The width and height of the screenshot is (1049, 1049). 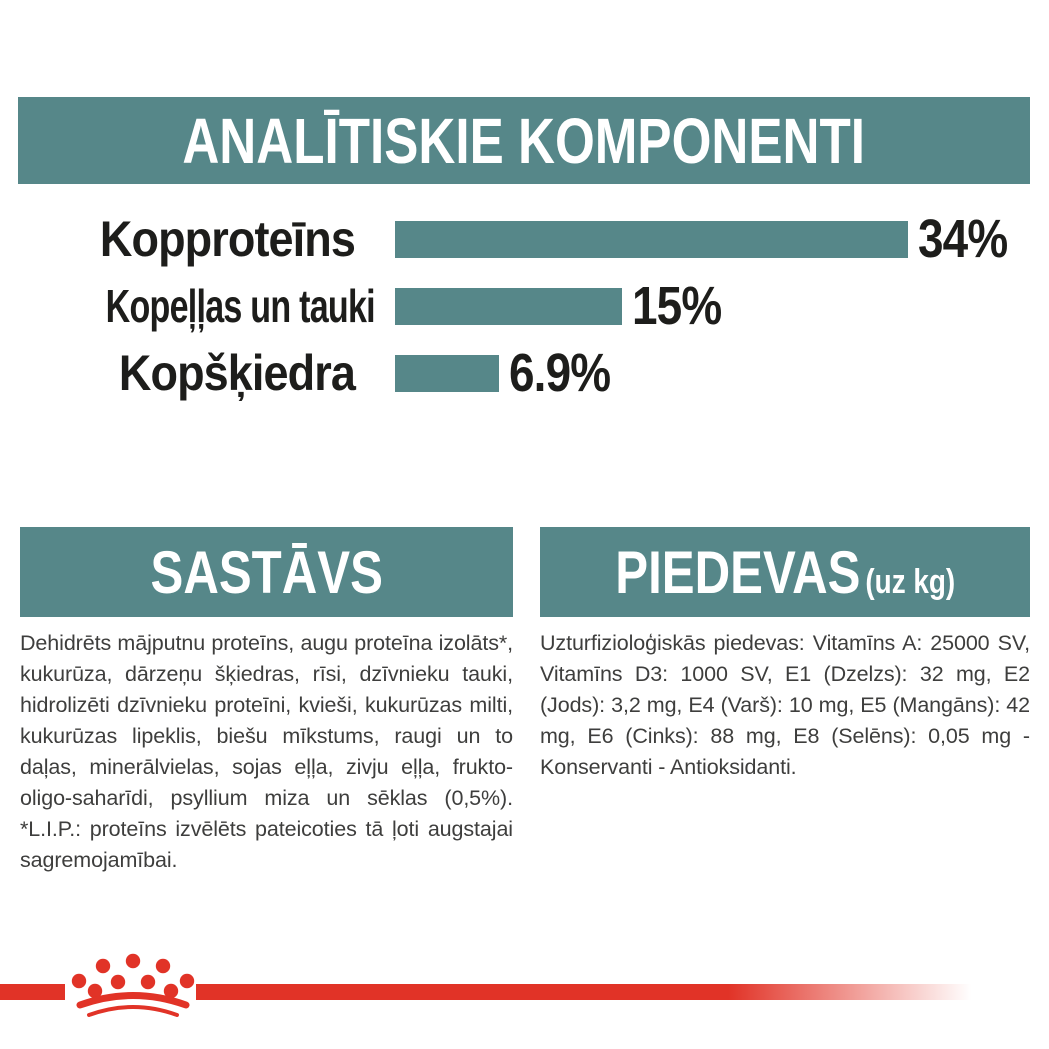 I want to click on chart-category-label: Kopeļļas un tauki, so click(x=240, y=306).